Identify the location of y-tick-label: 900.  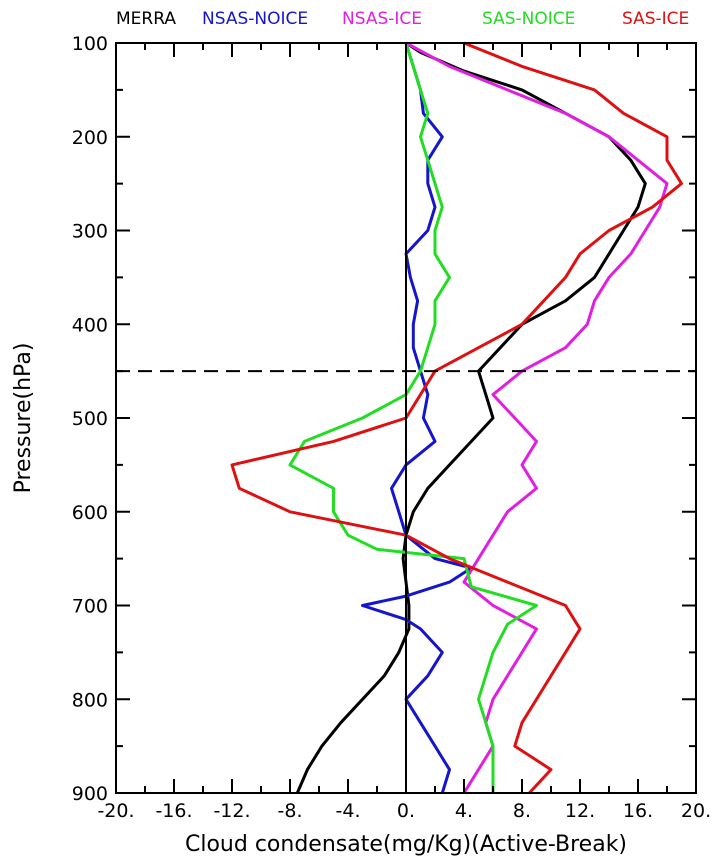
(90, 794).